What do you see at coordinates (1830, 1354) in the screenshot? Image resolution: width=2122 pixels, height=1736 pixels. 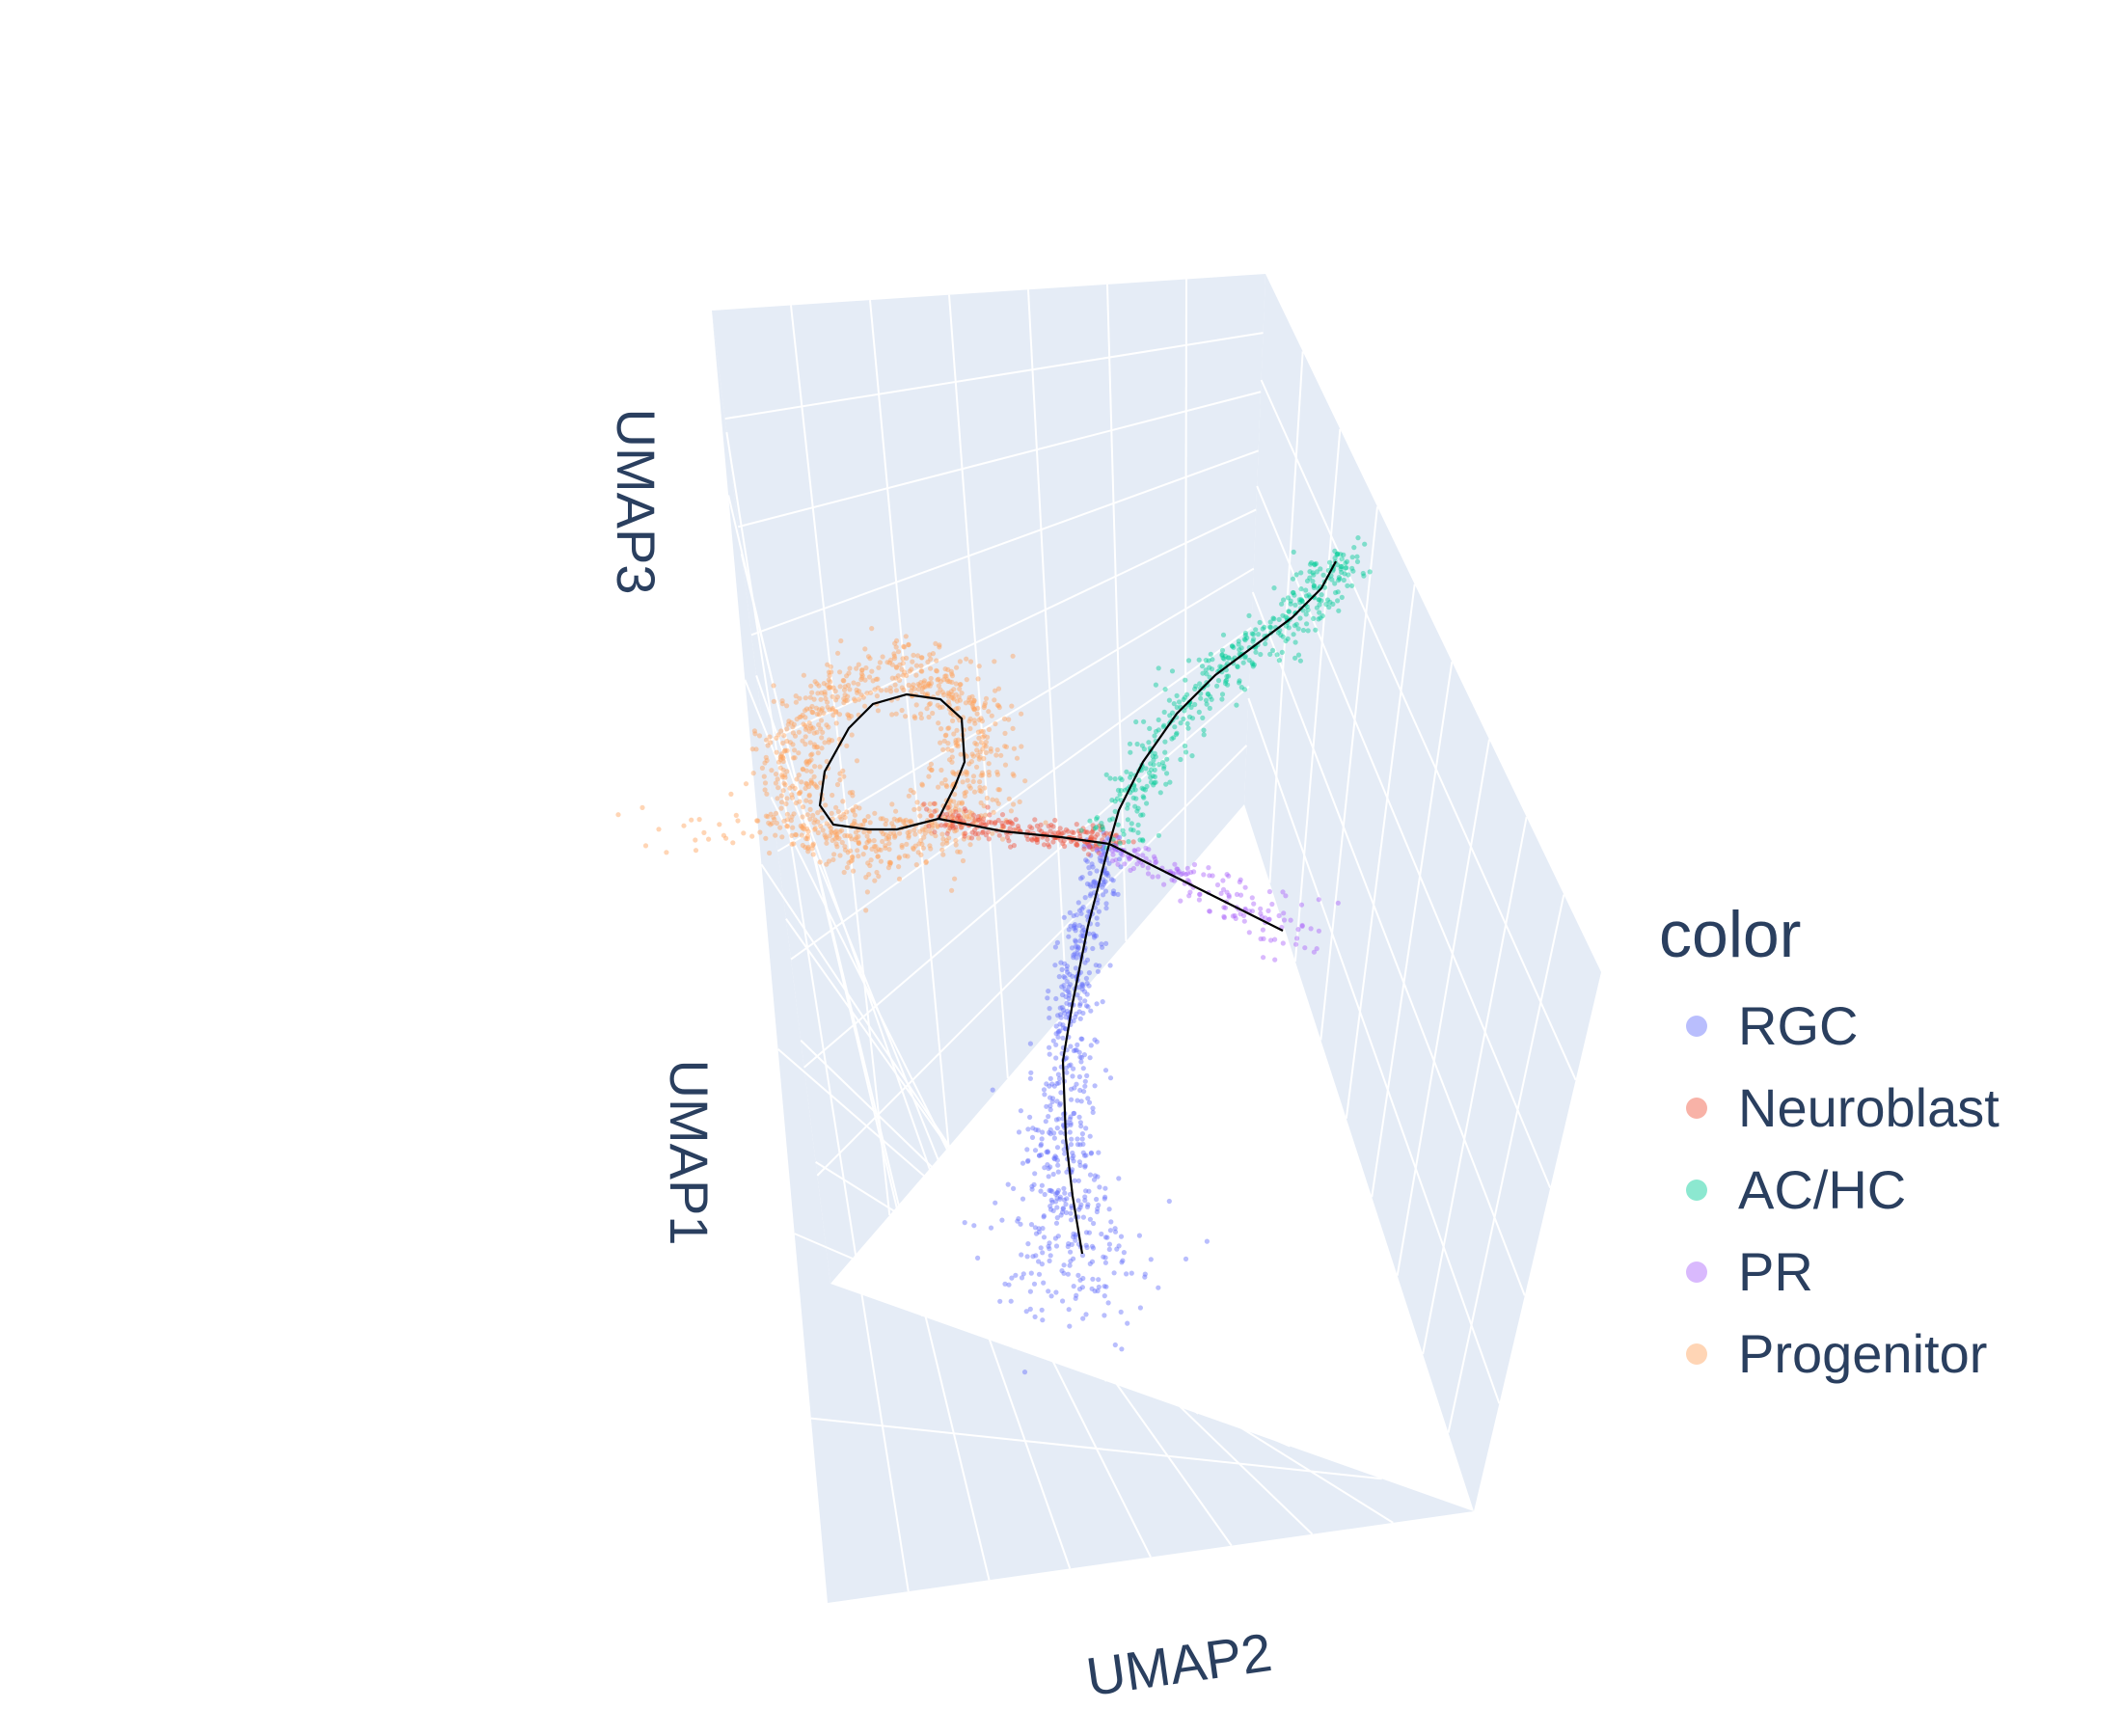 I see `legend-item-progenitor: Progenitor` at bounding box center [1830, 1354].